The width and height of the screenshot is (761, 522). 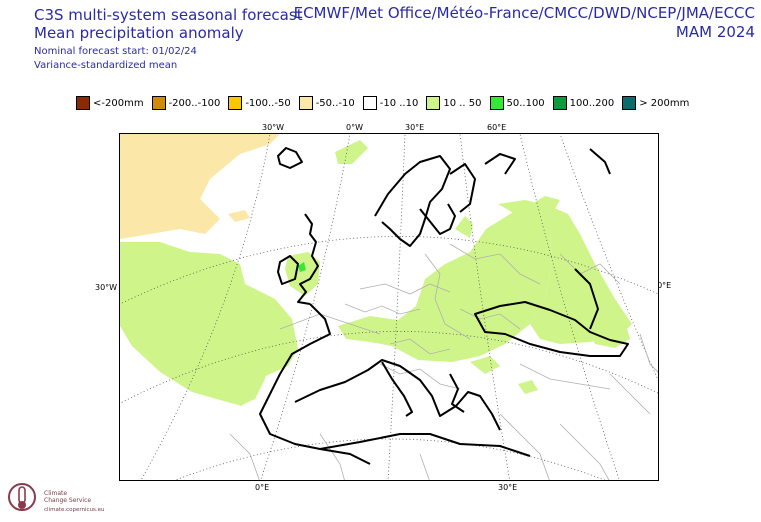 What do you see at coordinates (74, 510) in the screenshot?
I see `logo-url: climate.copernicus.eu` at bounding box center [74, 510].